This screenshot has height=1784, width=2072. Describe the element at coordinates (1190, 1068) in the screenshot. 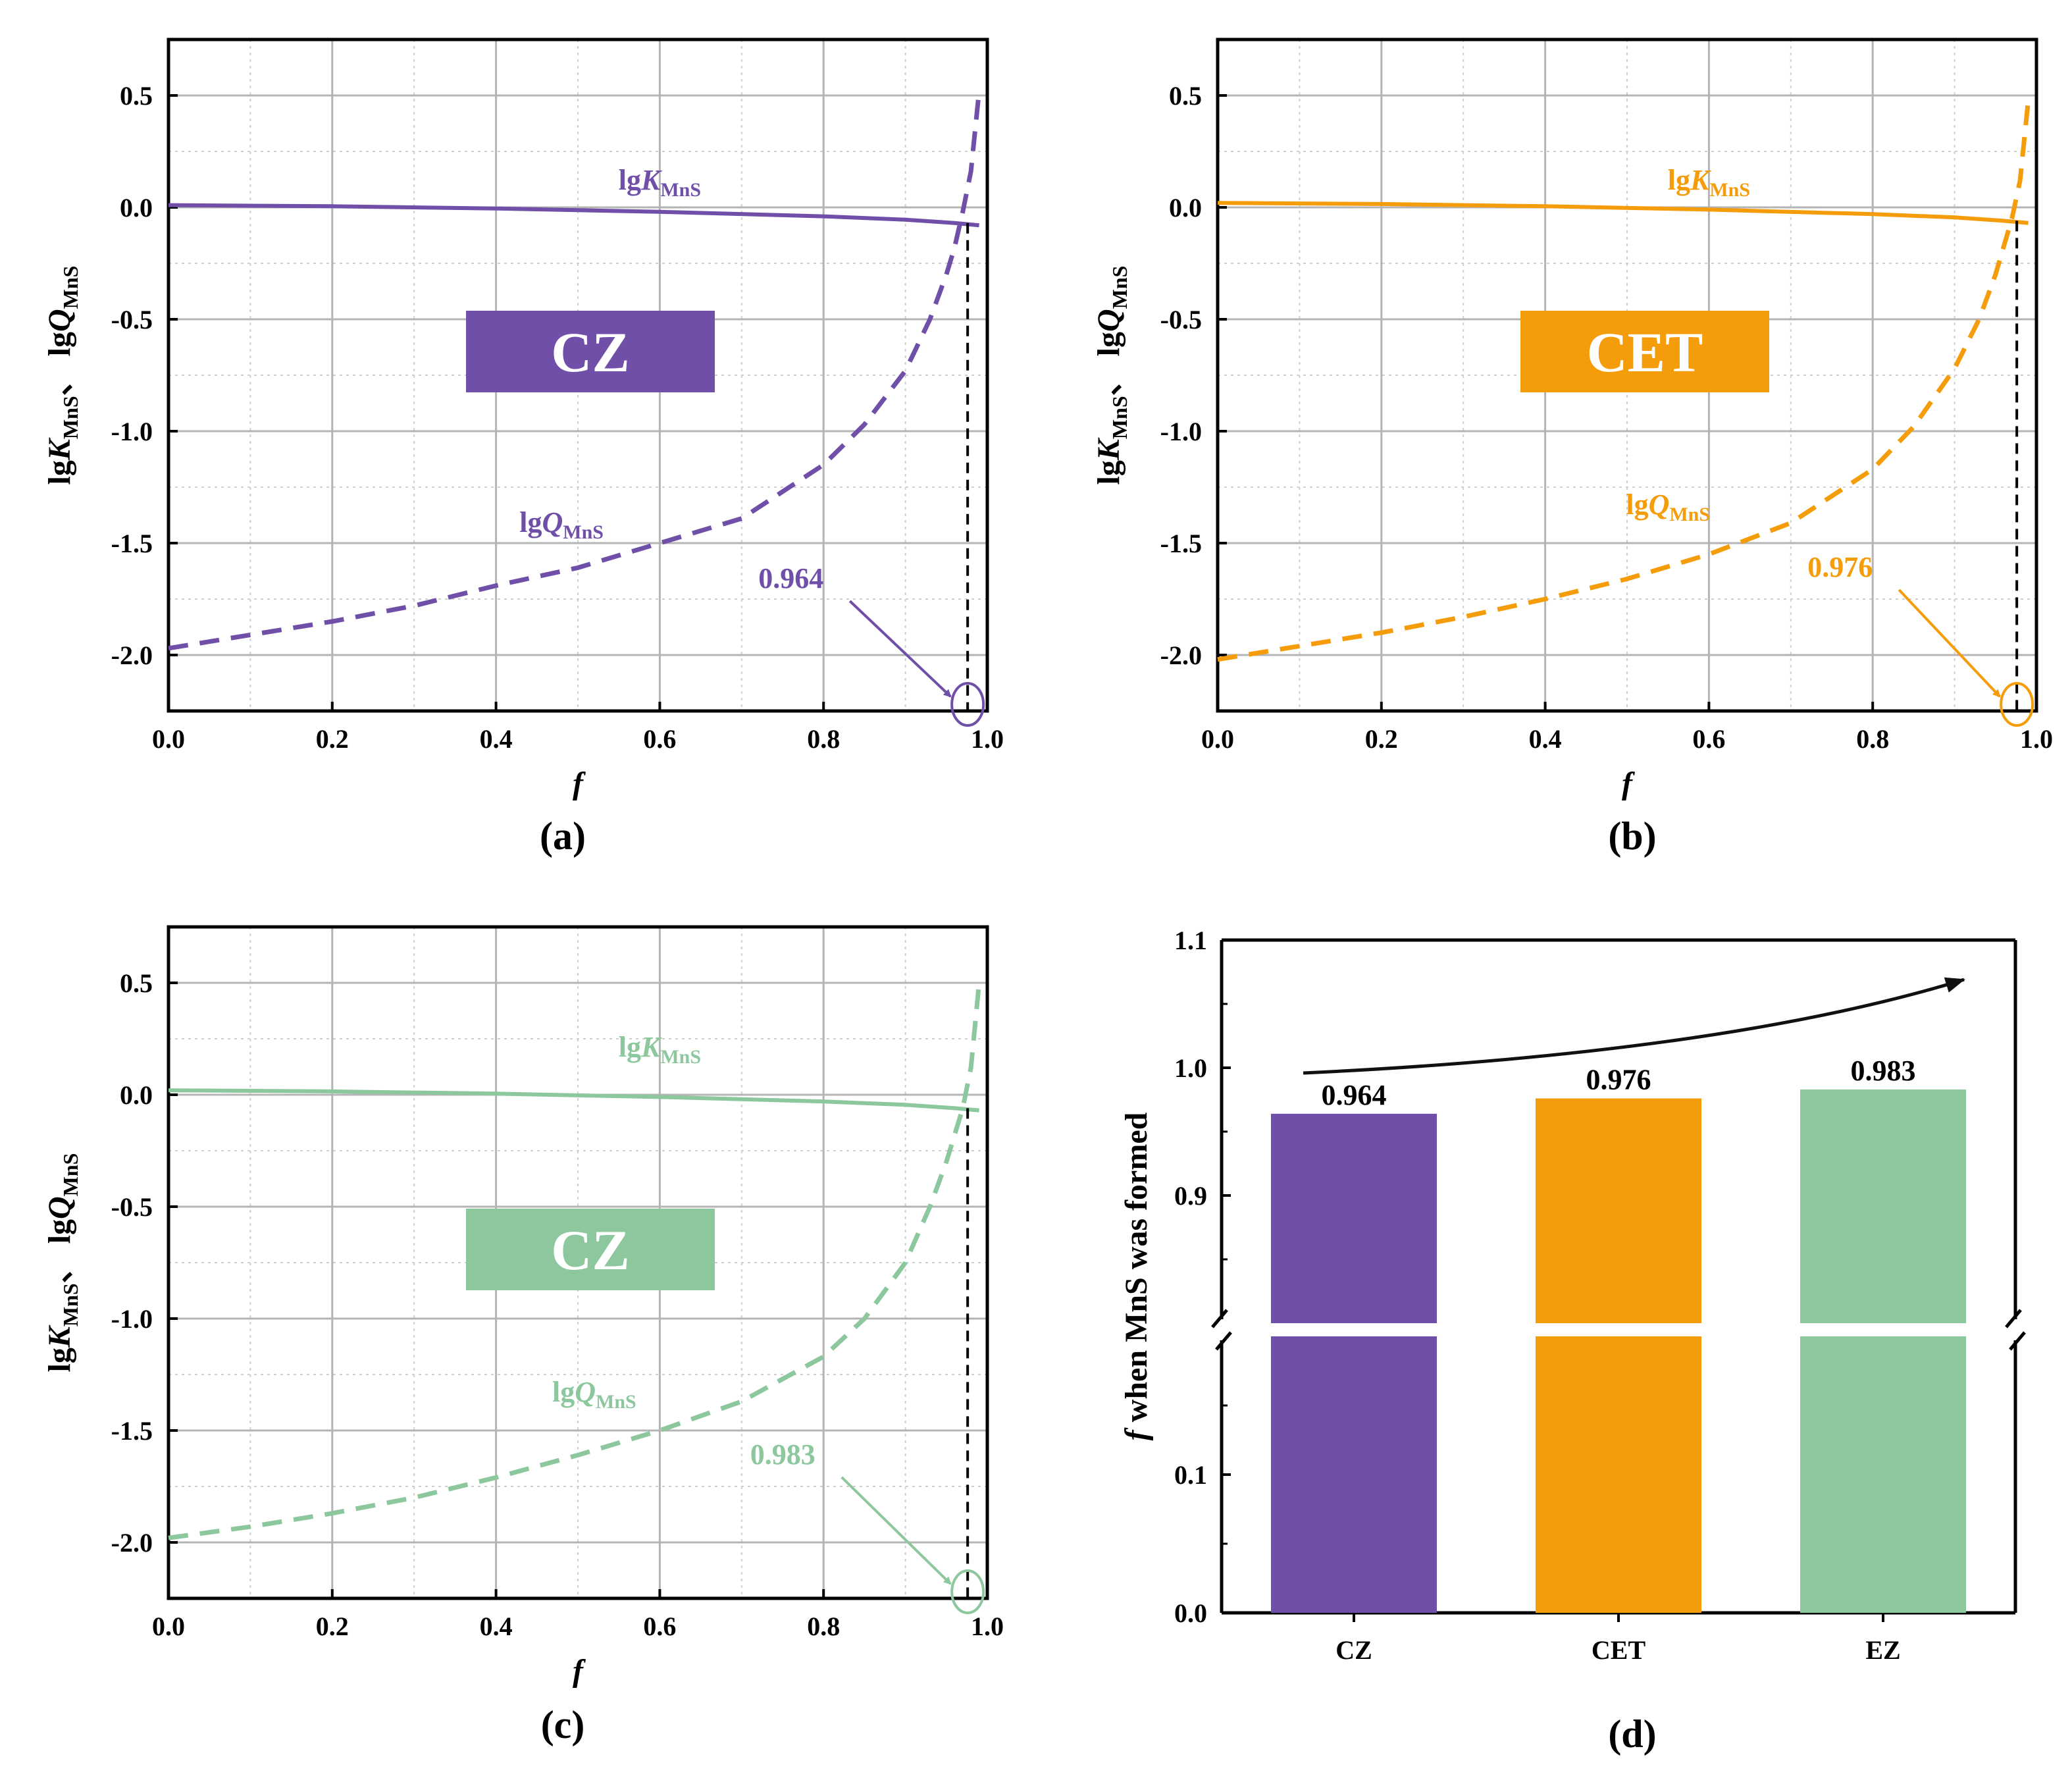

I see `y-tick-label: 1.0` at that location.